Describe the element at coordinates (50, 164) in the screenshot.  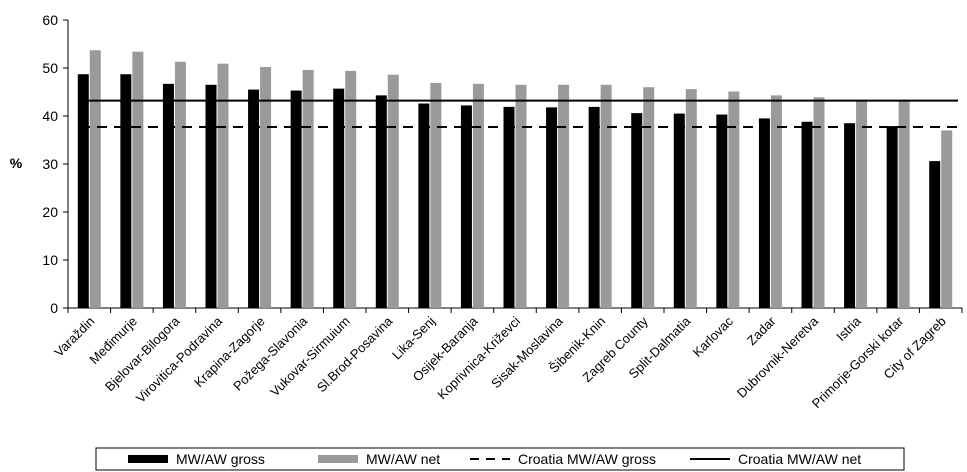
I see `y-tick-label: 30` at that location.